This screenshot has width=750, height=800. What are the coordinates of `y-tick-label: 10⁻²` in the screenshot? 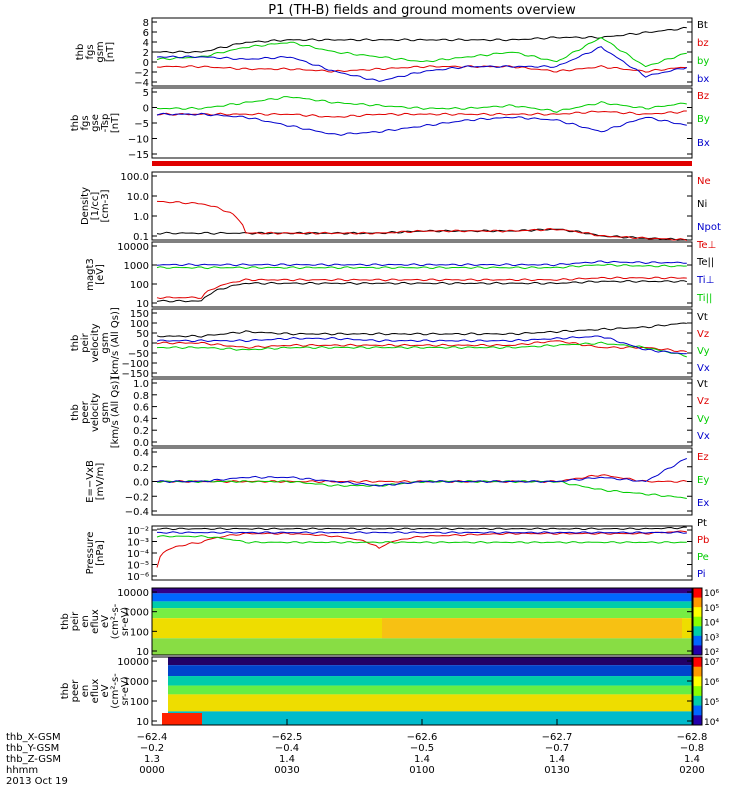 It's located at (138, 531).